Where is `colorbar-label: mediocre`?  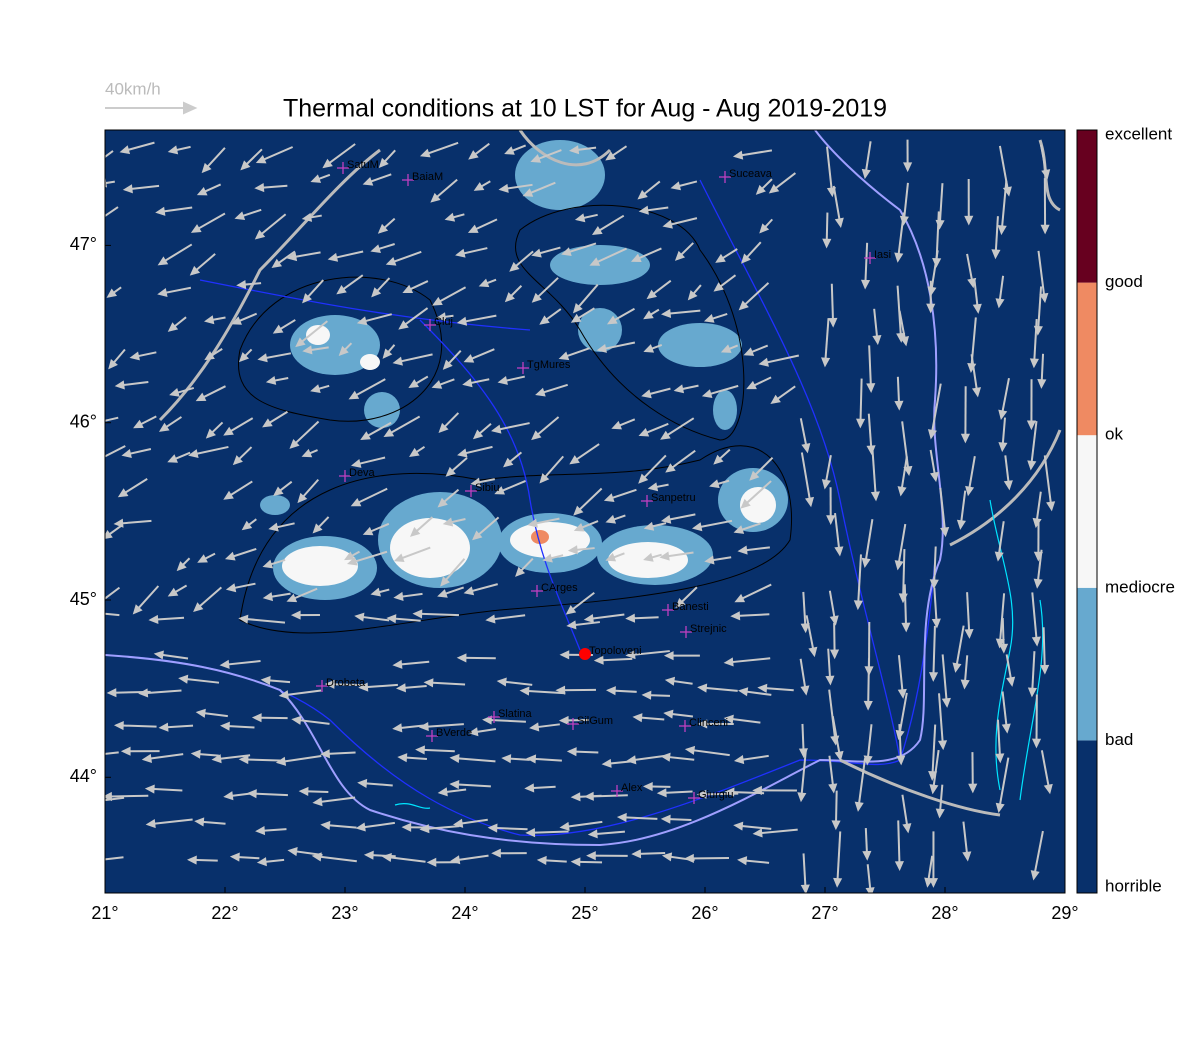 colorbar-label: mediocre is located at coordinates (1140, 586).